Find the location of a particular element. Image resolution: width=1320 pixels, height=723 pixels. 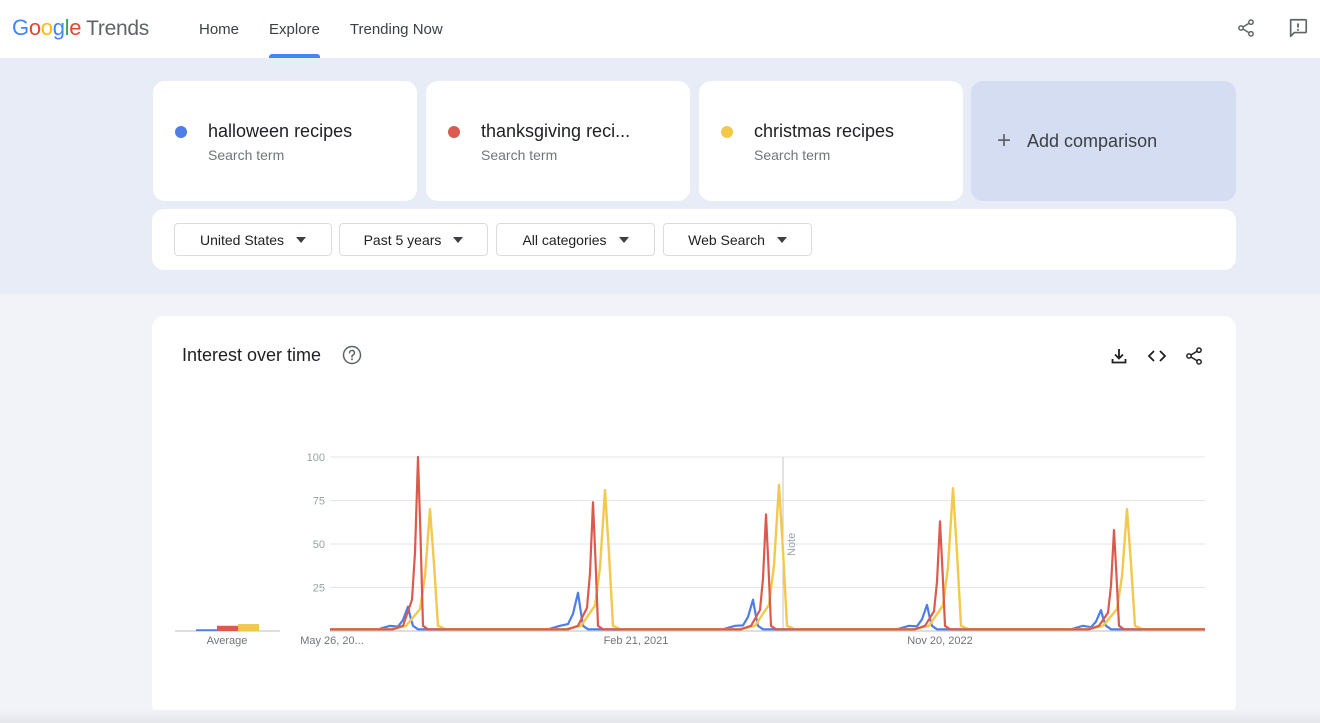

embed-icon is located at coordinates (1157, 356).